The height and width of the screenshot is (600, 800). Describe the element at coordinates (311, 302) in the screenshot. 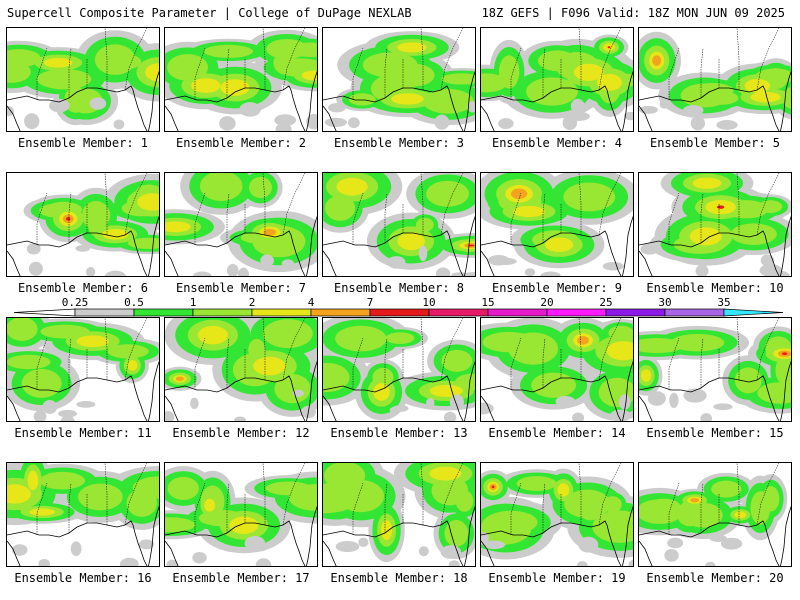

I see `colorbar-tick-label: 4` at that location.